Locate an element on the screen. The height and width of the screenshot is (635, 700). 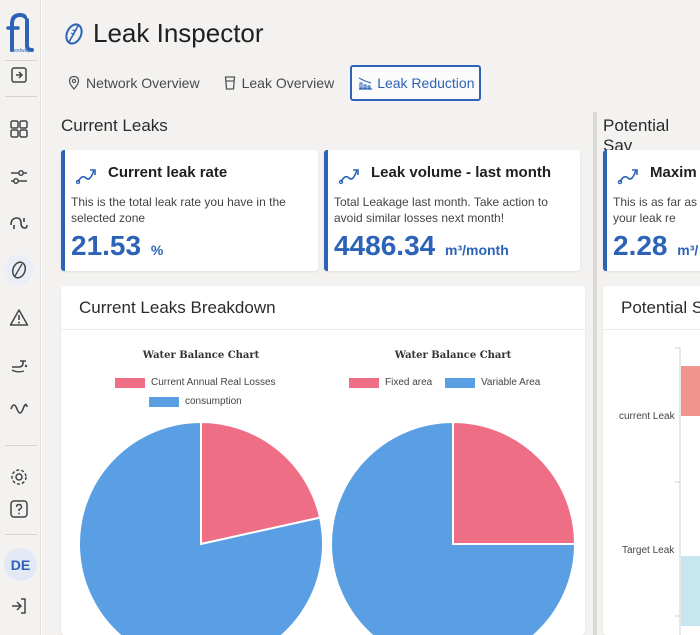
settings-icon is located at coordinates (19, 477).